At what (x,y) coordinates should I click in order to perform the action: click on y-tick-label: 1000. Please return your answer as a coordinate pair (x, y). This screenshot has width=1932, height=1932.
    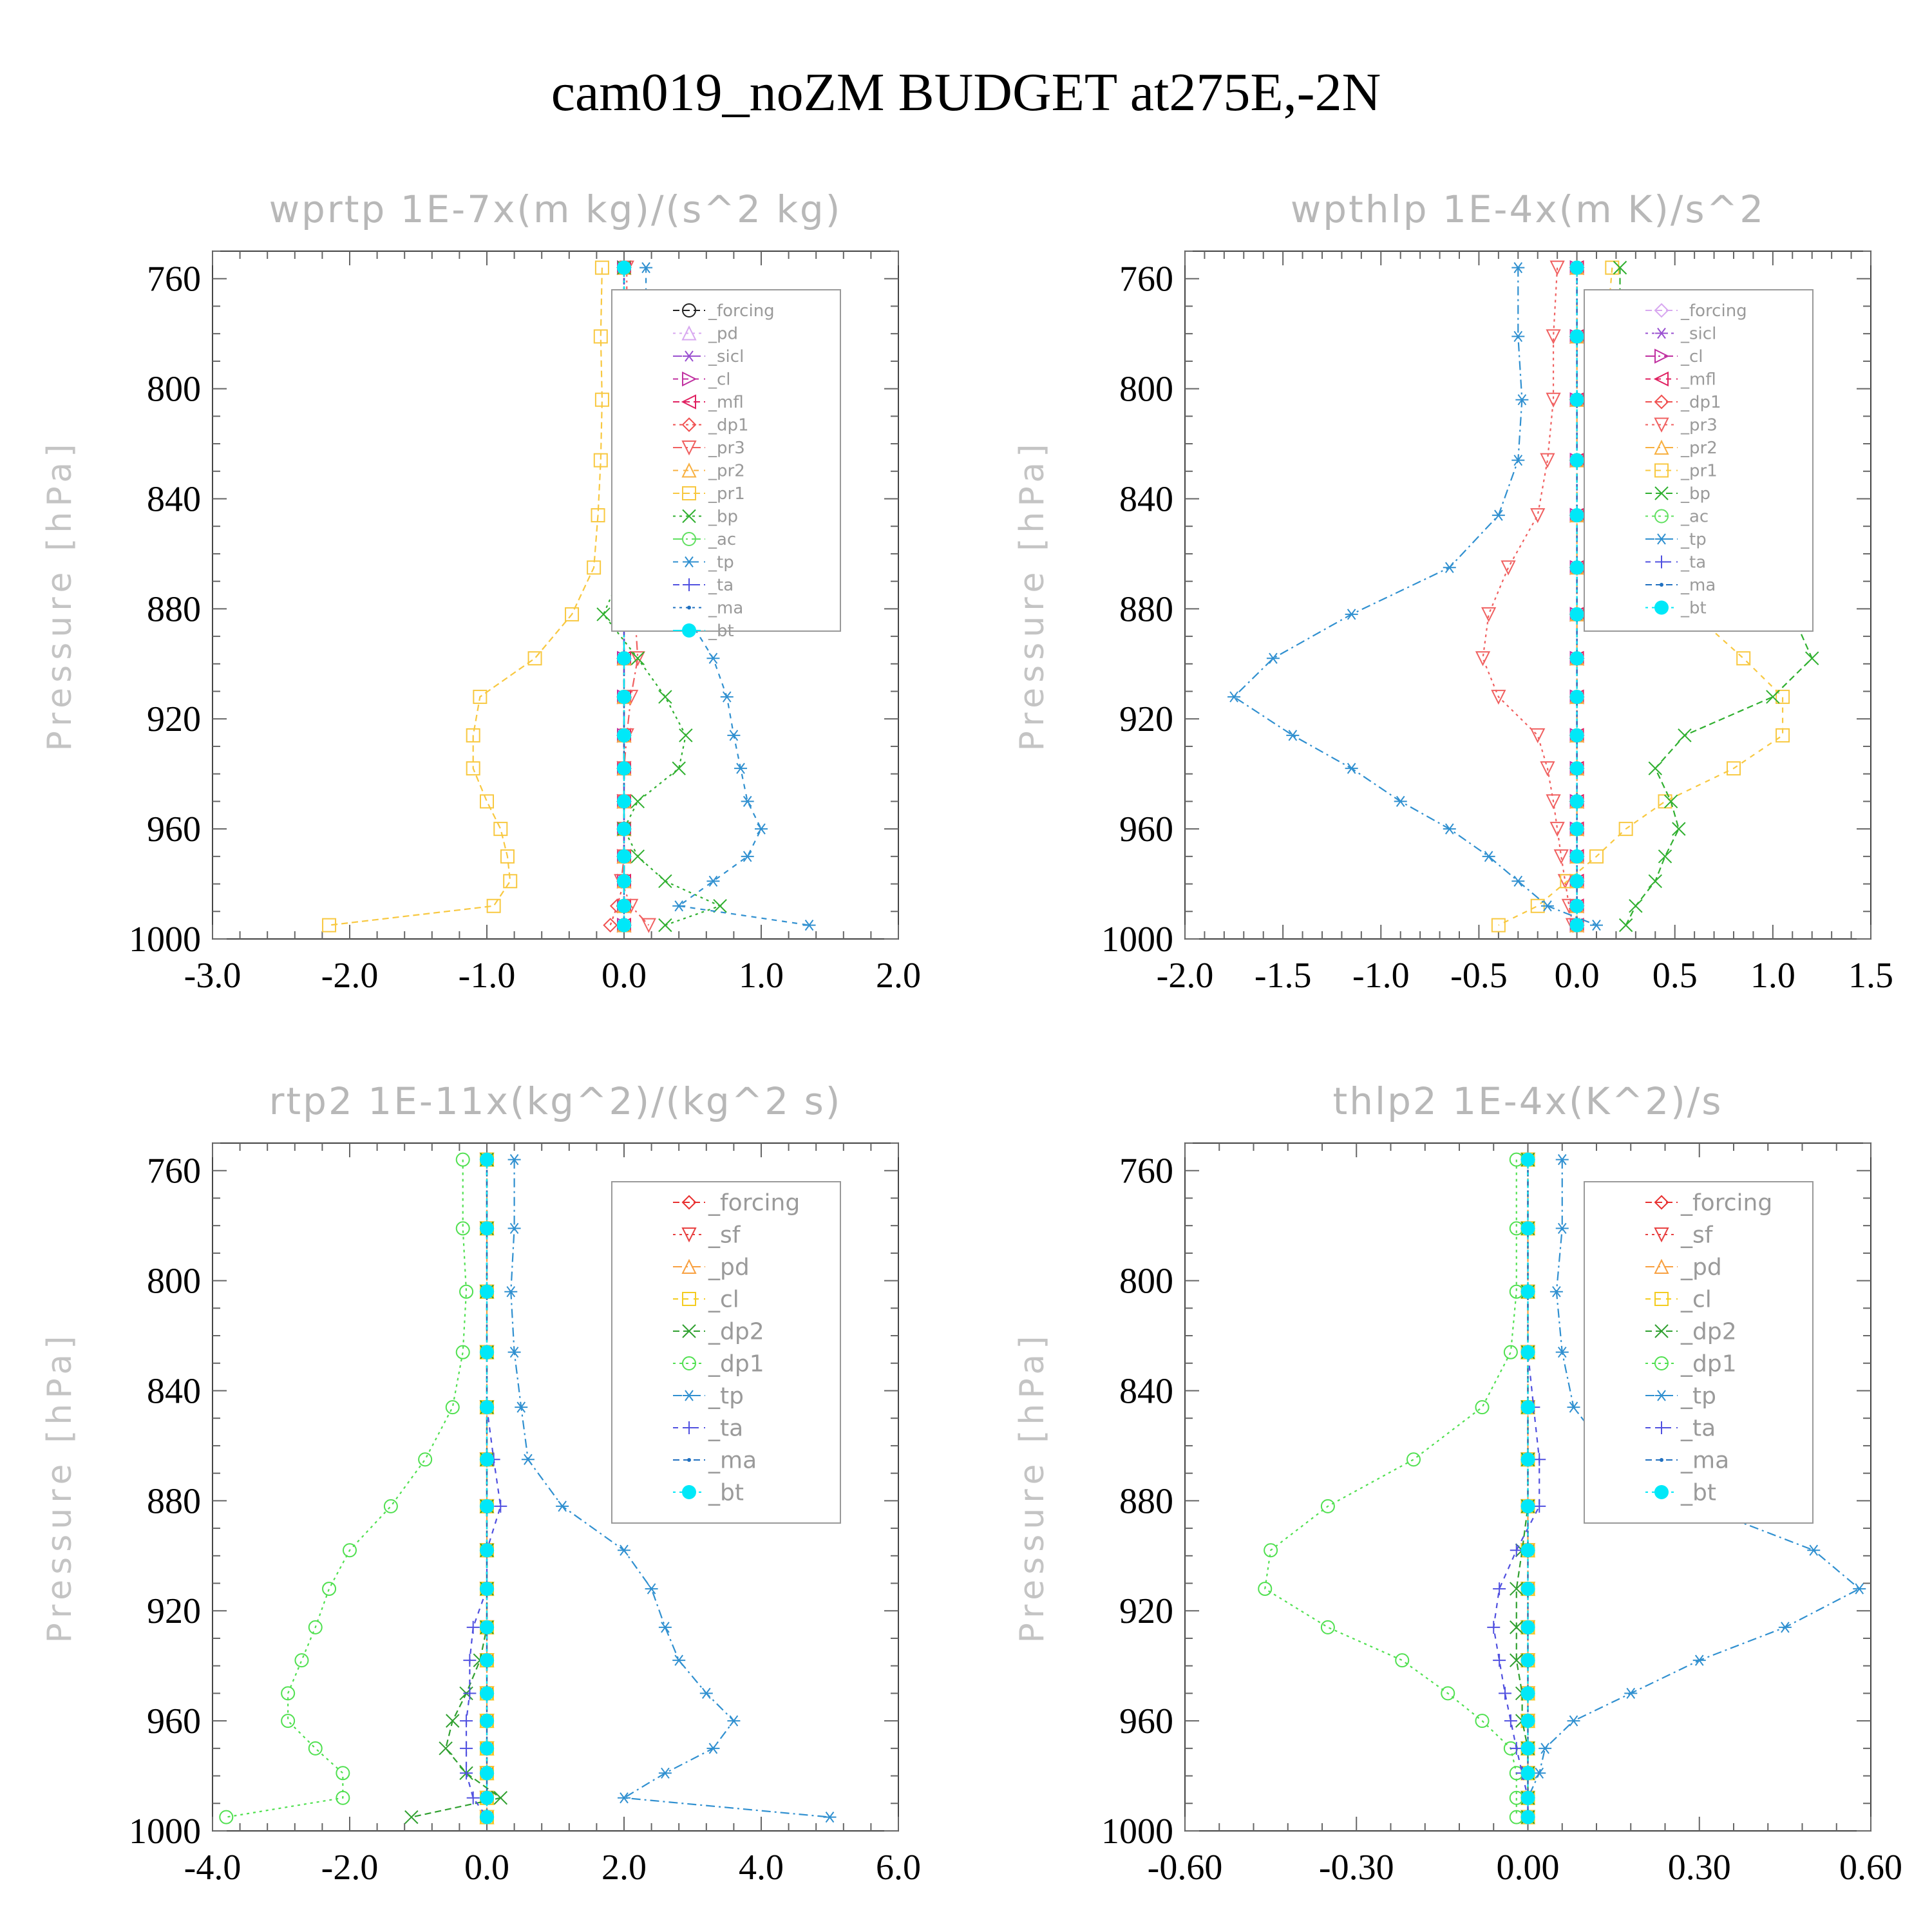
    Looking at the image, I should click on (1137, 940).